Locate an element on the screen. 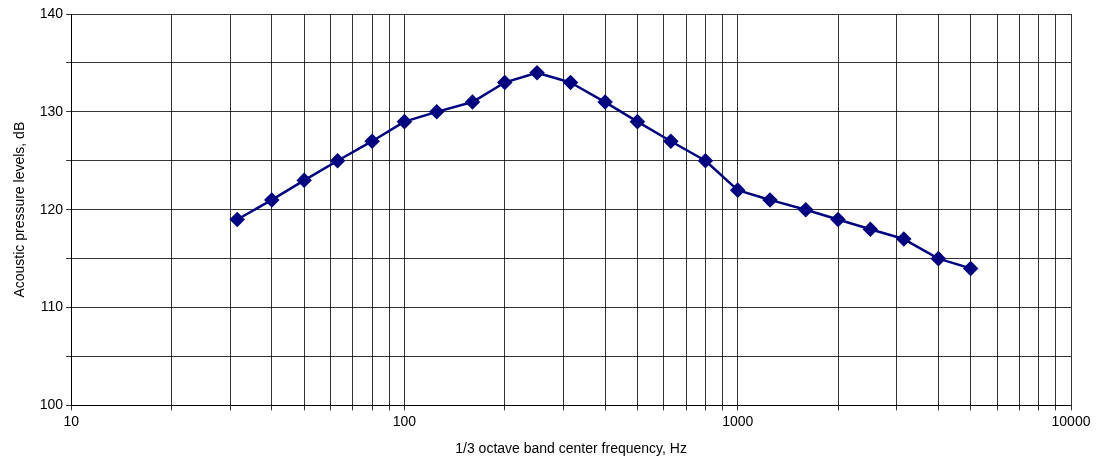  y-axis-title: Acoustic pressure levels, dB is located at coordinates (19, 209).